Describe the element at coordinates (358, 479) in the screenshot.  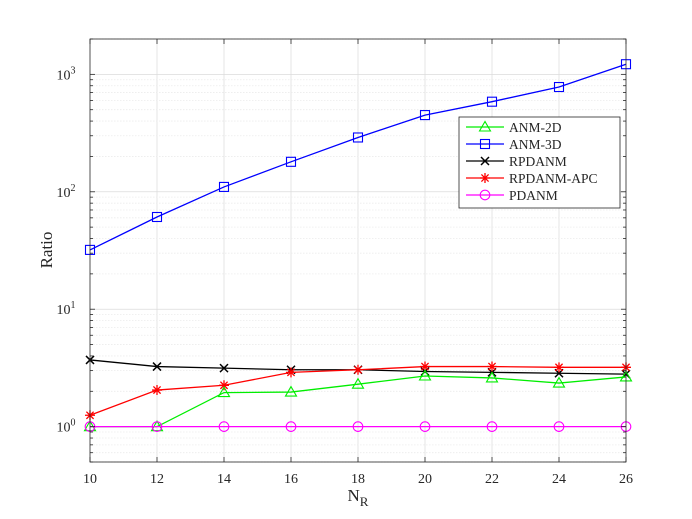
I see `x-tick-label: 18` at that location.